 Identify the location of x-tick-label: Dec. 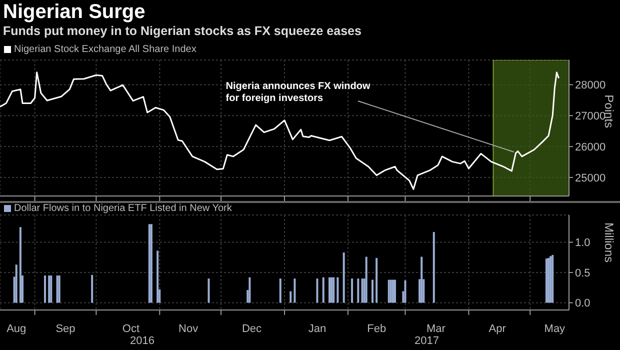
(252, 328).